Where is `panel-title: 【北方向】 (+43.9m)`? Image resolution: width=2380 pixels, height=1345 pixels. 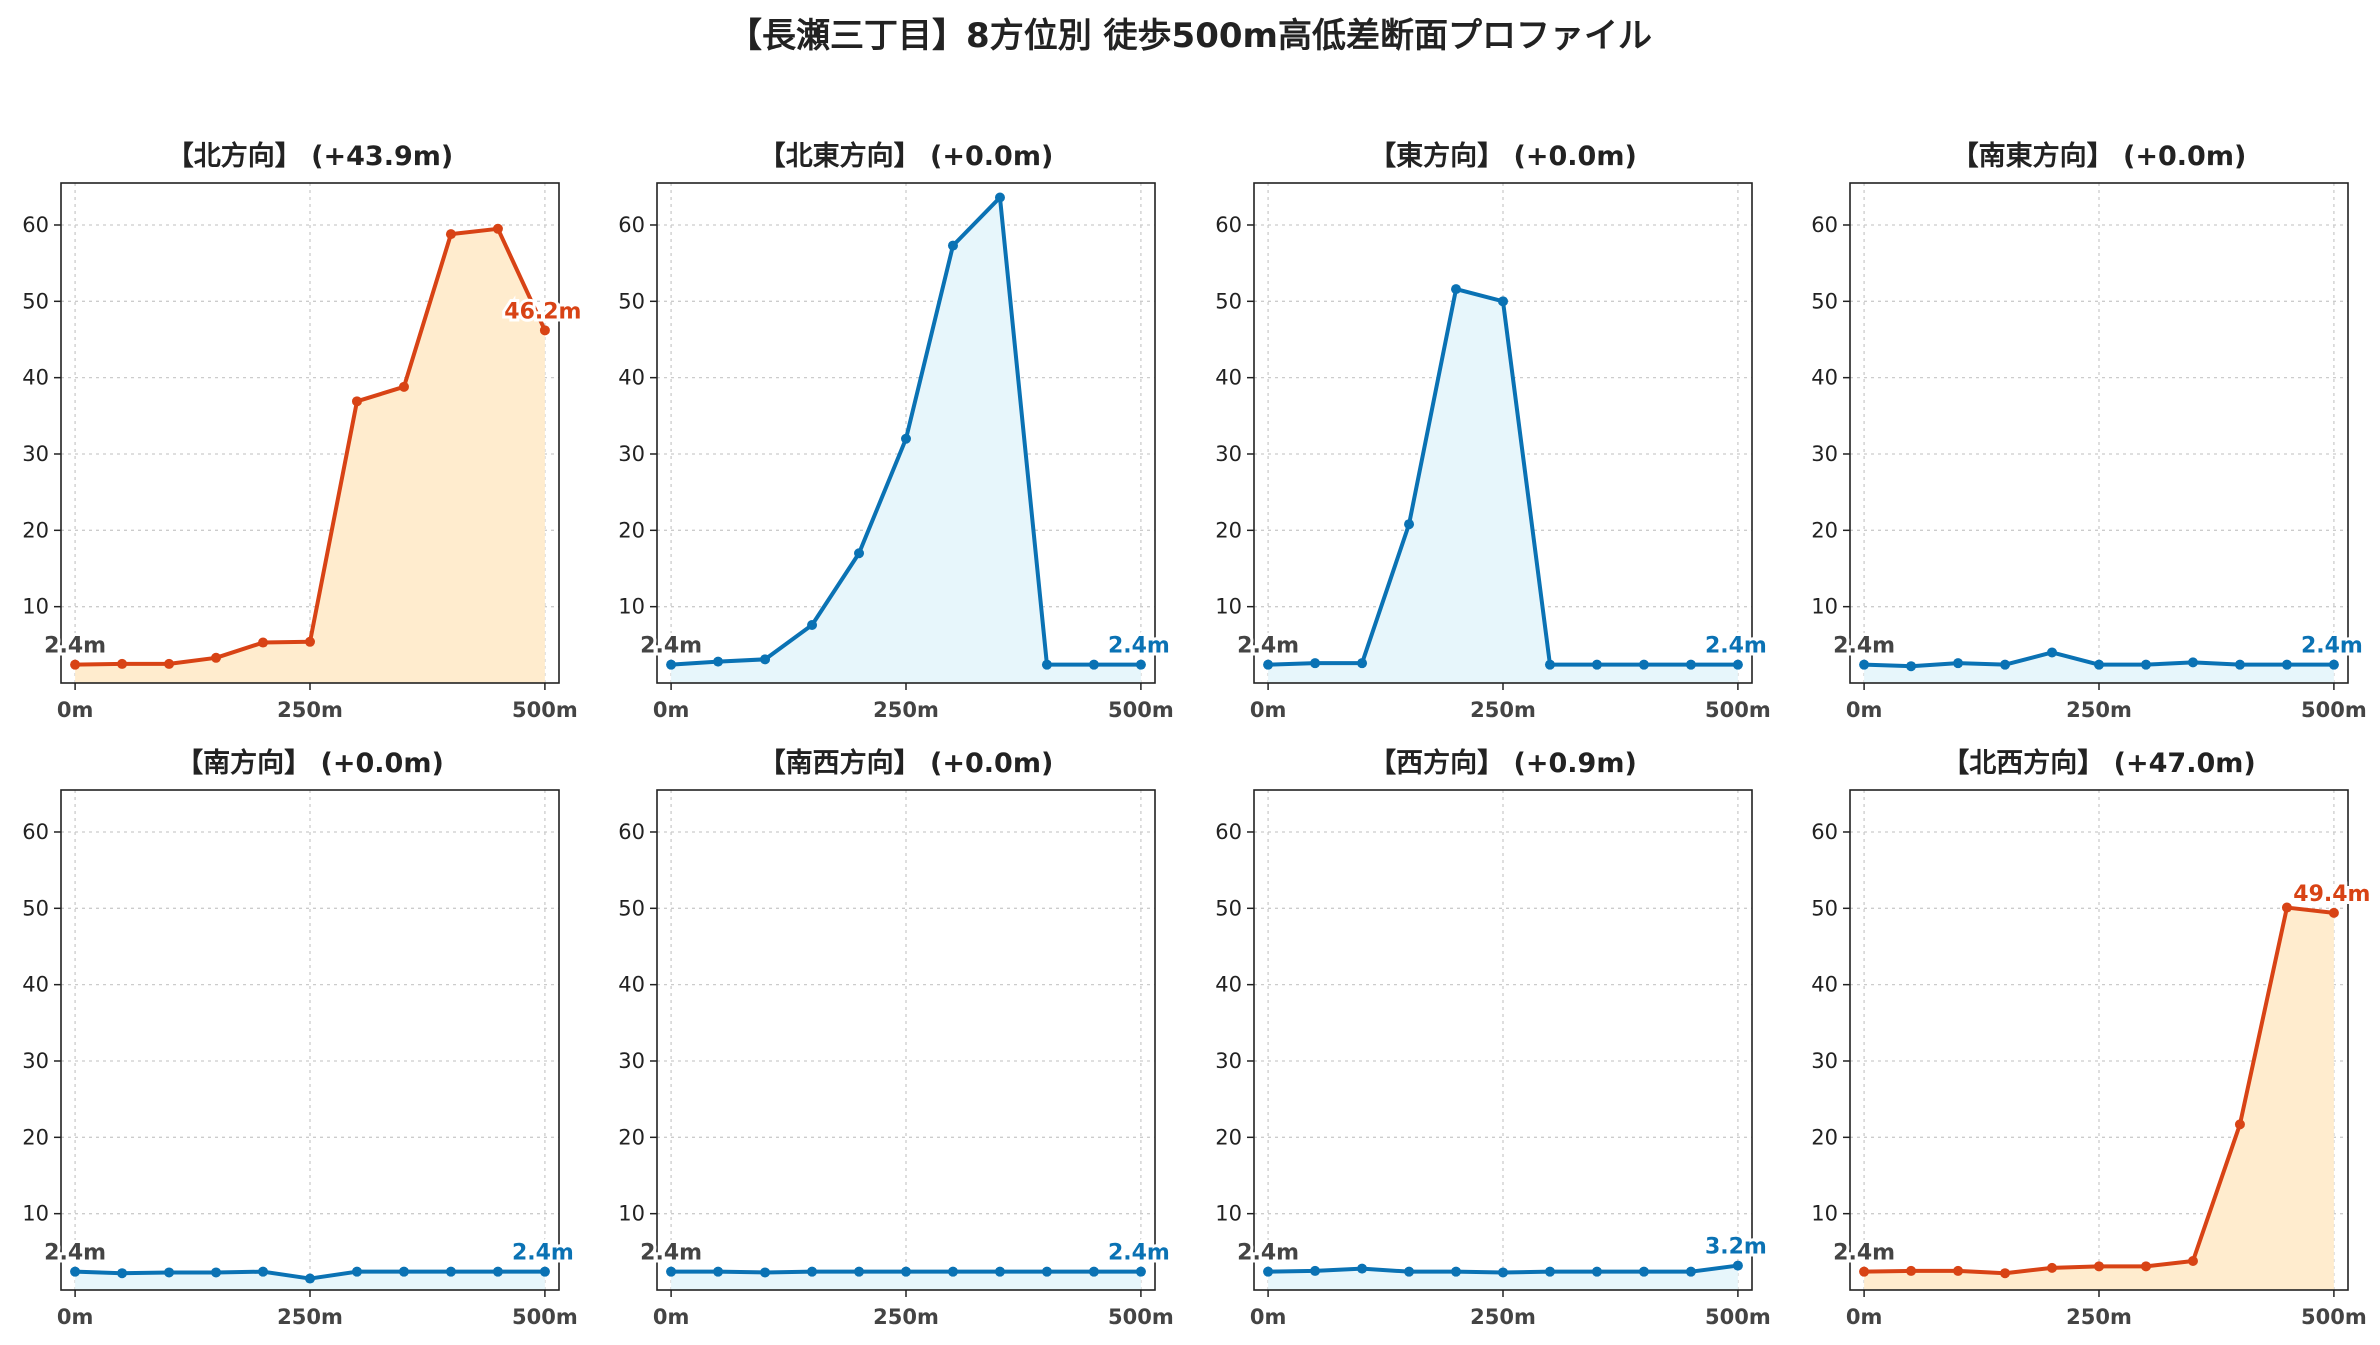
panel-title: 【北方向】 (+43.9m) is located at coordinates (310, 156).